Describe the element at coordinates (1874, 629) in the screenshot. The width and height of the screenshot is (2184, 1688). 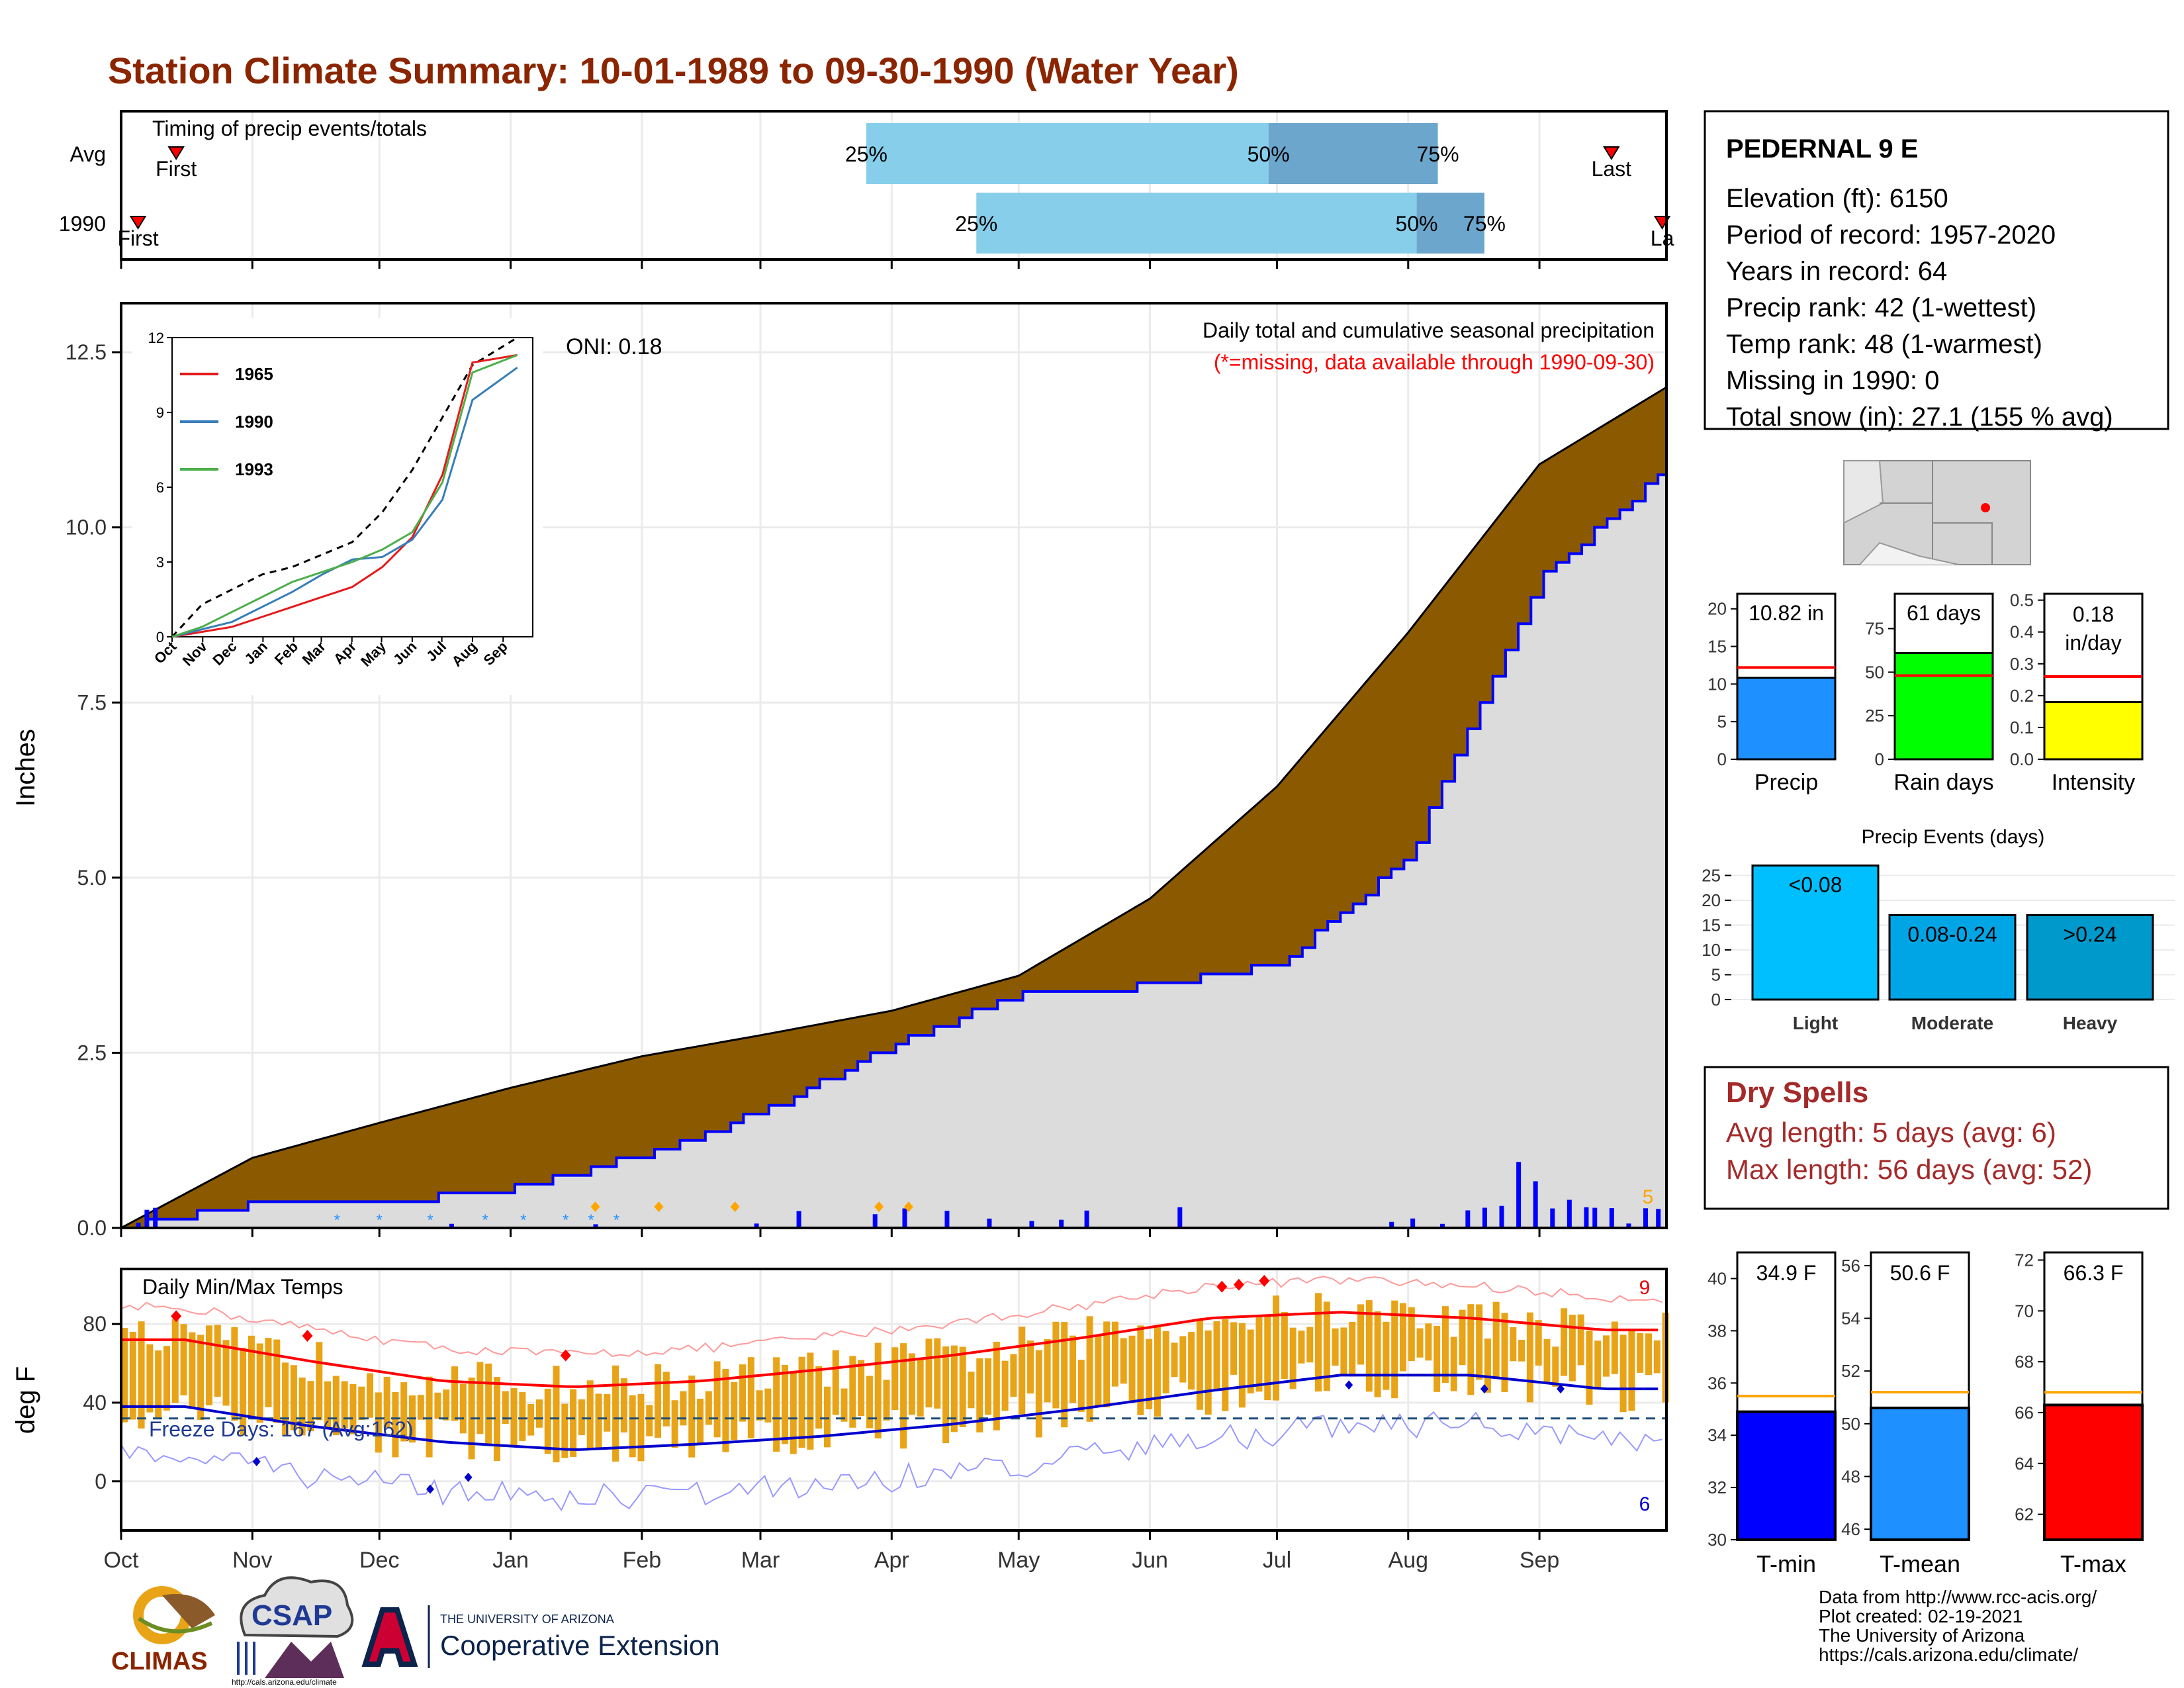
I see `mini-bar-ytick: 75` at that location.